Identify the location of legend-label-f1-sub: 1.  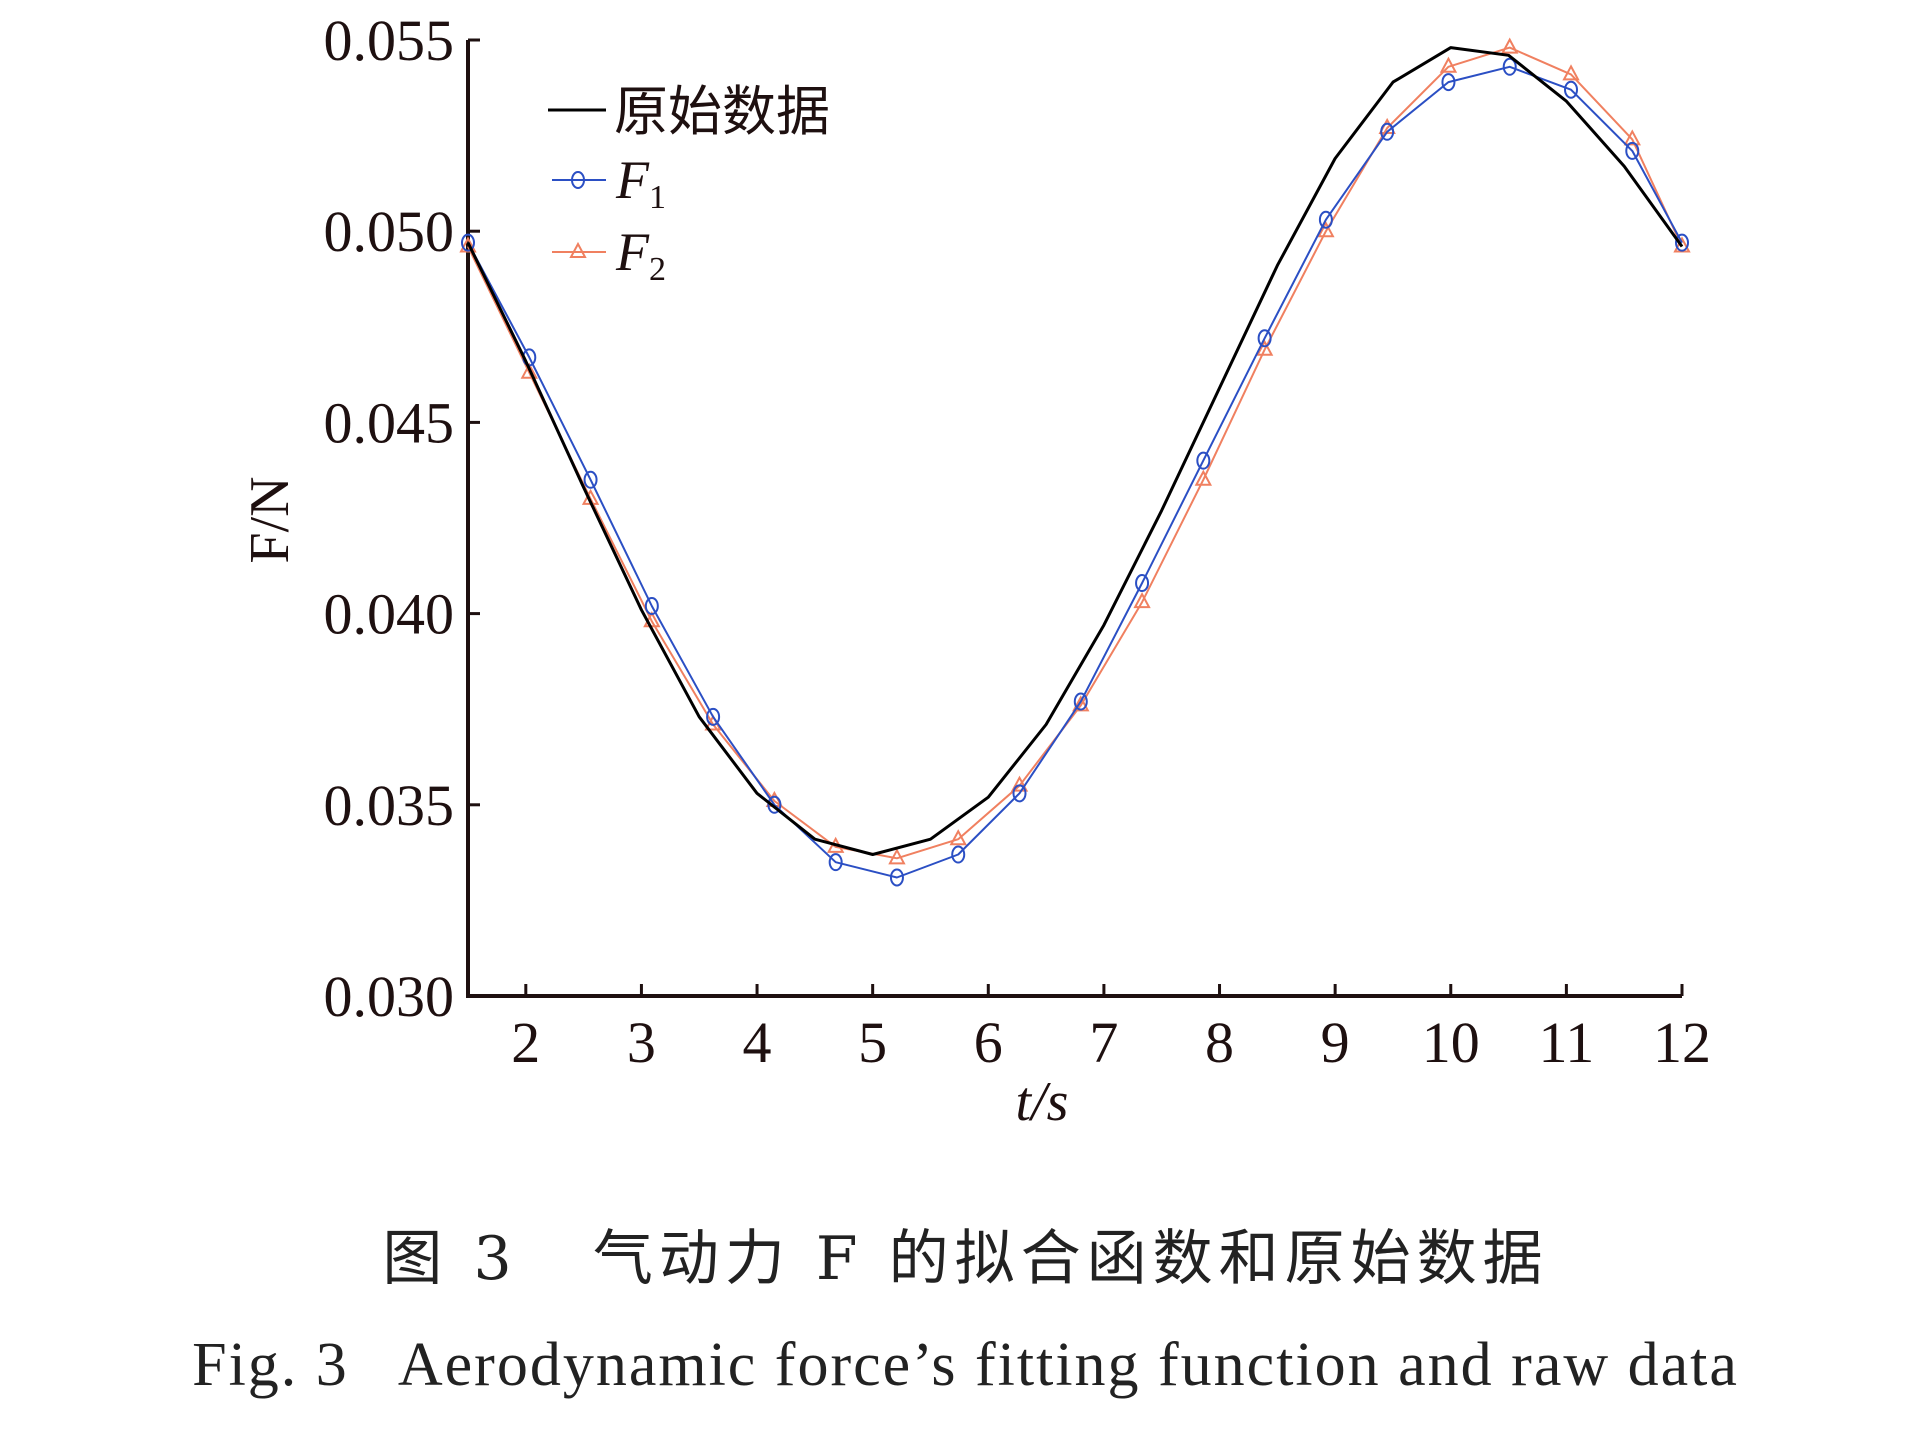
(657, 197).